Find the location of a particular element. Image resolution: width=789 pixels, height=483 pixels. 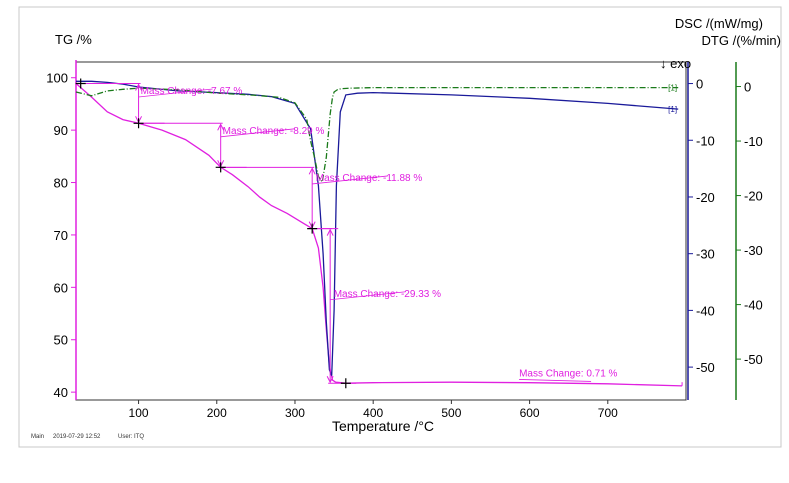

dtg-axis-title: DTG /(%/min) is located at coordinates (741, 40).